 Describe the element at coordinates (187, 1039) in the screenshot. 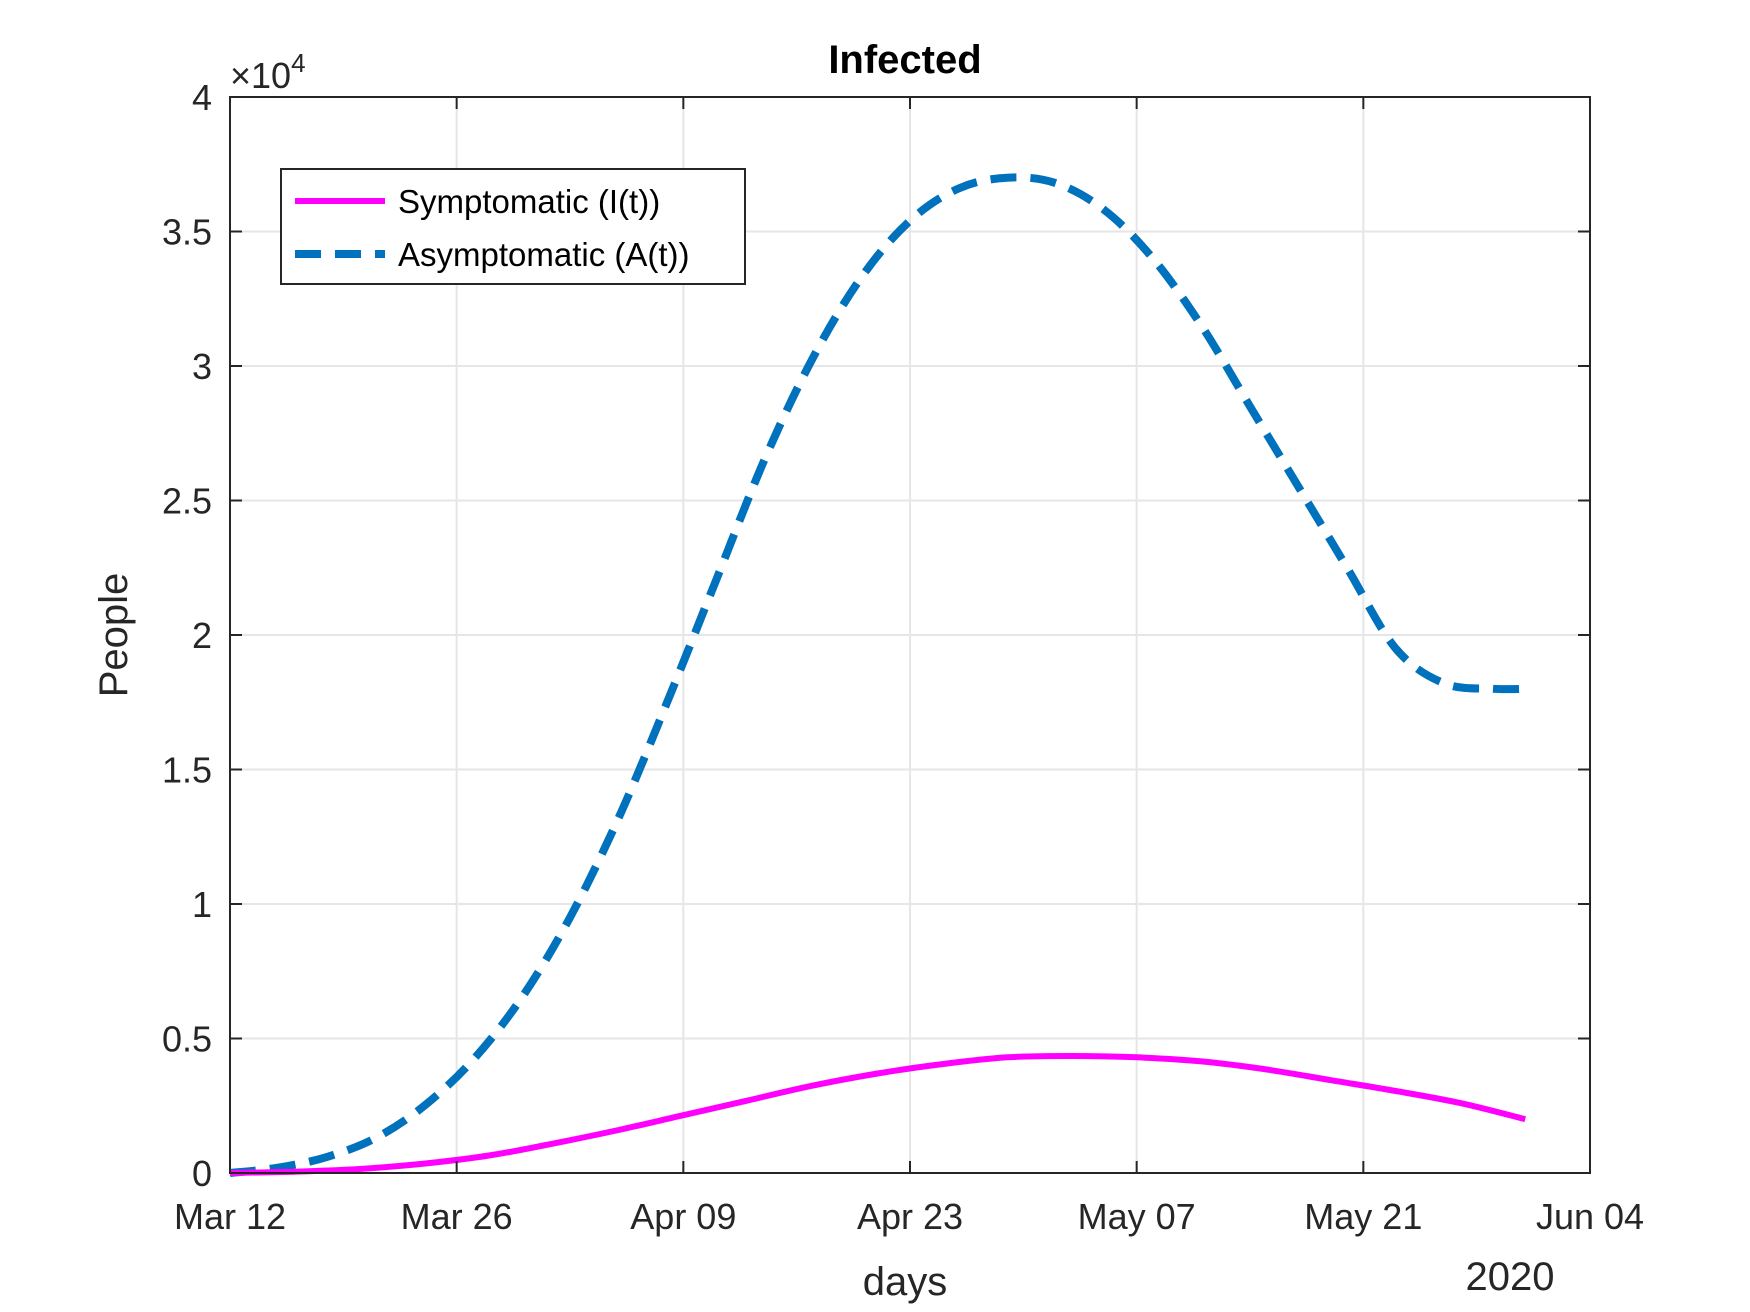

I see `y-tick-label: 0.5` at that location.